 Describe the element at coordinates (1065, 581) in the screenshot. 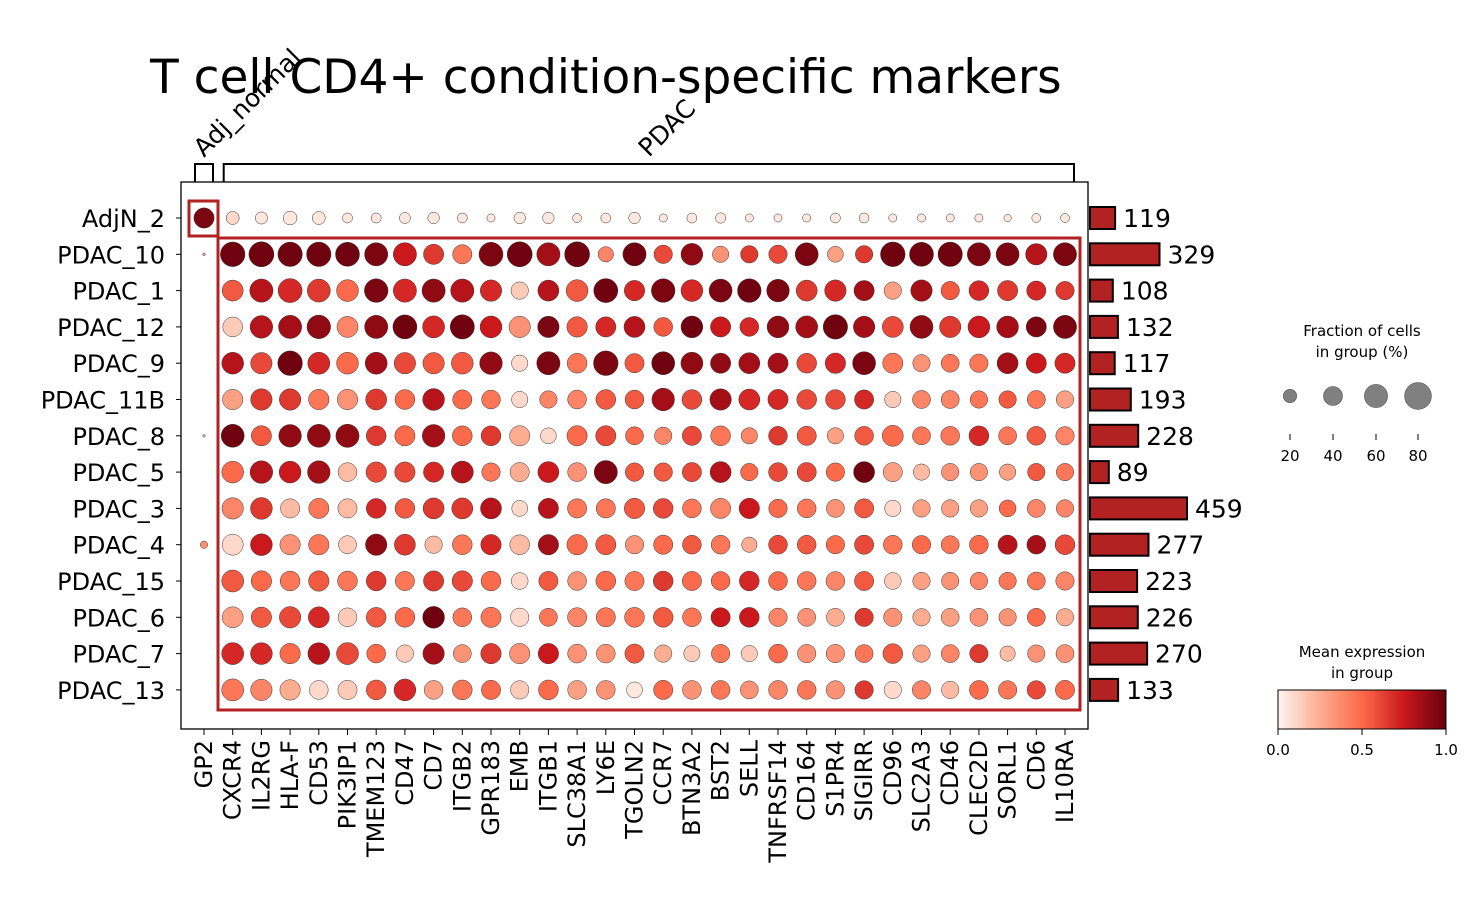

I see `dot-PDAC_15-IL10RA` at that location.